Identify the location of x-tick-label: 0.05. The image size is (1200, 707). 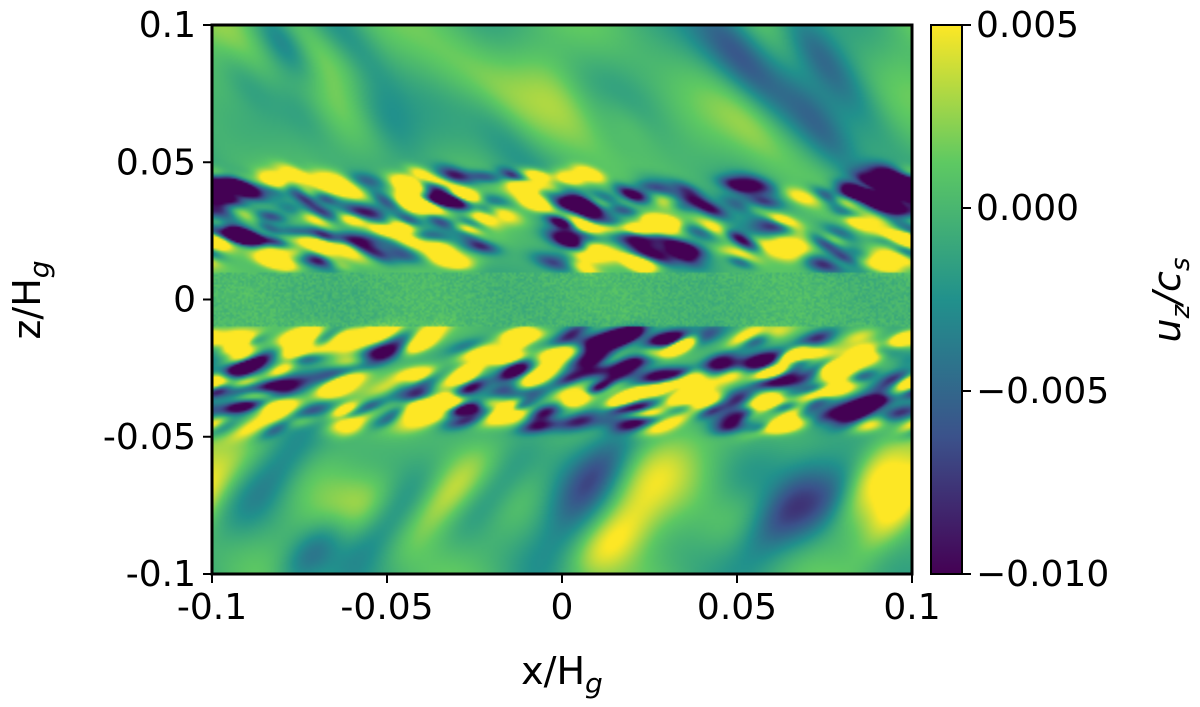
(737, 607).